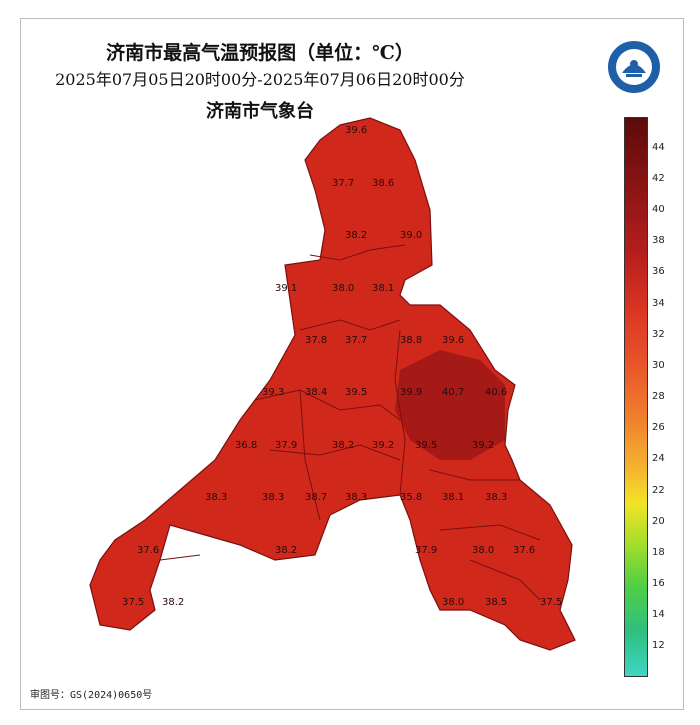 The height and width of the screenshot is (725, 700). Describe the element at coordinates (658, 396) in the screenshot. I see `legend-tick-label: 28` at that location.